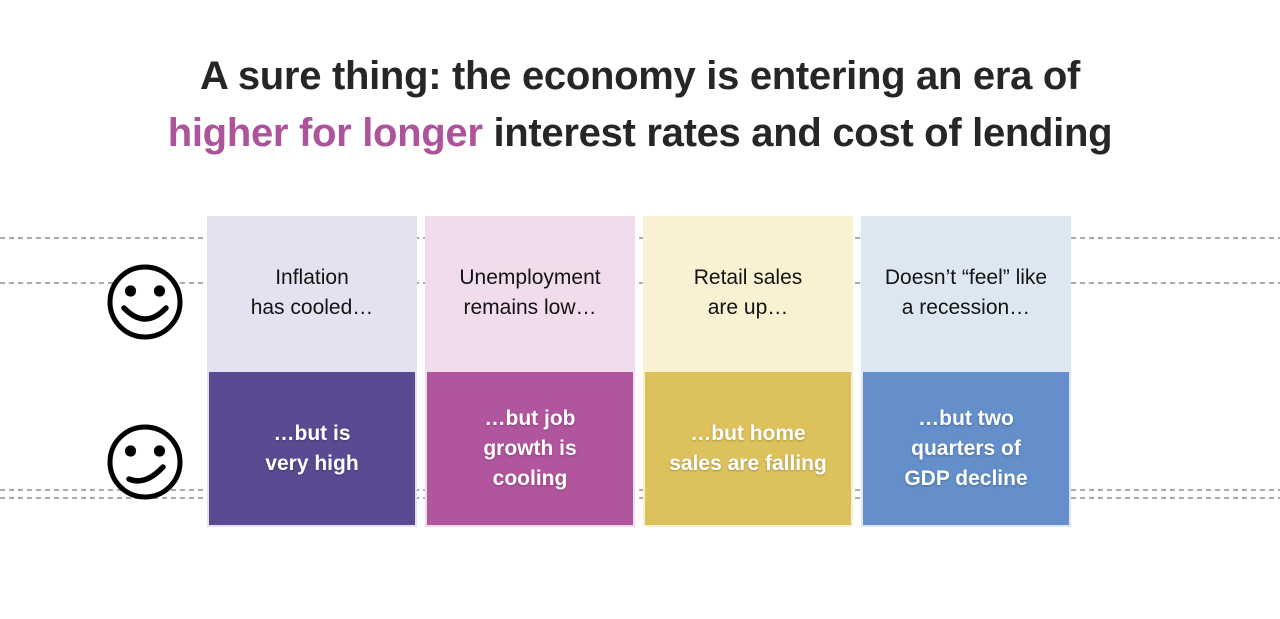 The height and width of the screenshot is (619, 1280). Describe the element at coordinates (145, 462) in the screenshot. I see `confused-face-icon` at that location.